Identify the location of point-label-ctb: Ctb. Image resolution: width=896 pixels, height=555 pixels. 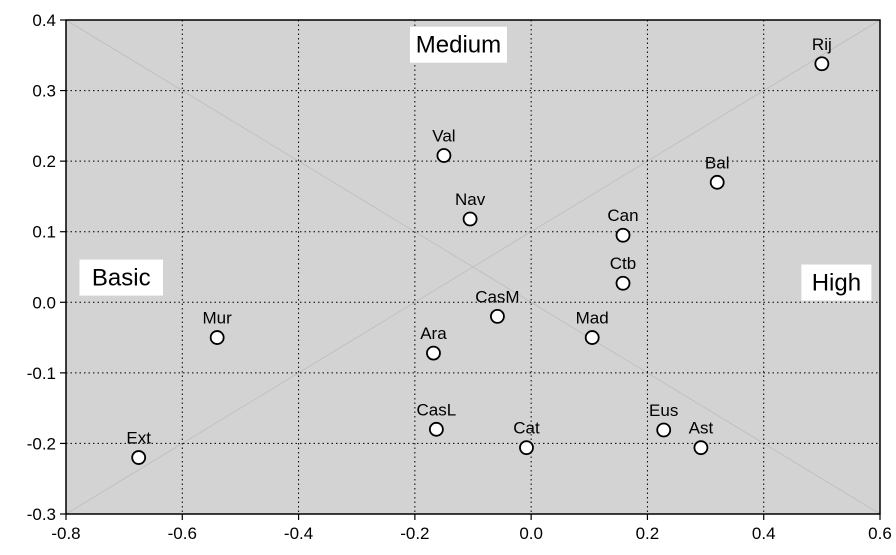
(623, 263).